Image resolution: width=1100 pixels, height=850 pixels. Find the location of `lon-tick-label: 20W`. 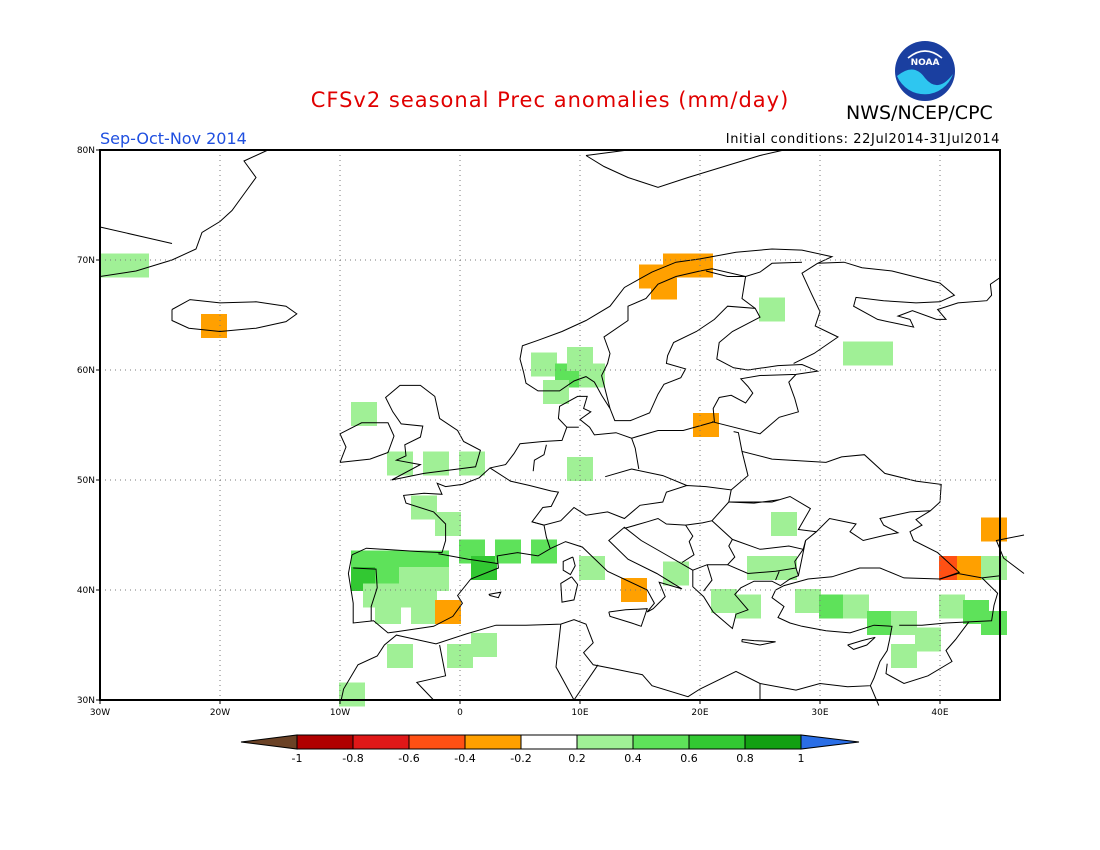

lon-tick-label: 20W is located at coordinates (220, 713).